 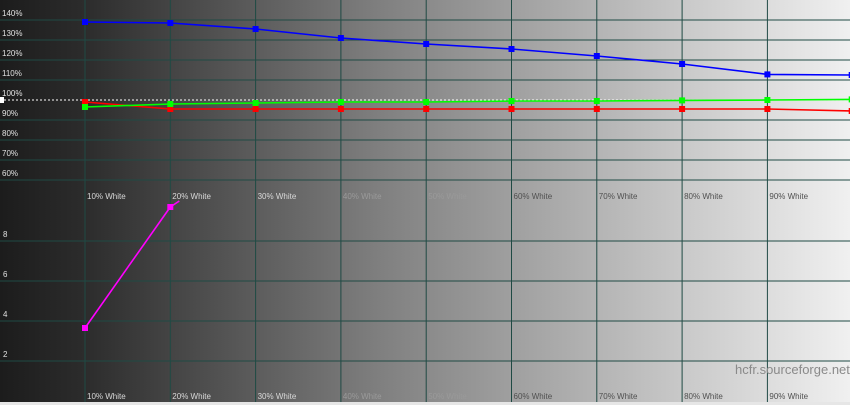 What do you see at coordinates (174, 204) in the screenshot?
I see `magenta-series-line-extension` at bounding box center [174, 204].